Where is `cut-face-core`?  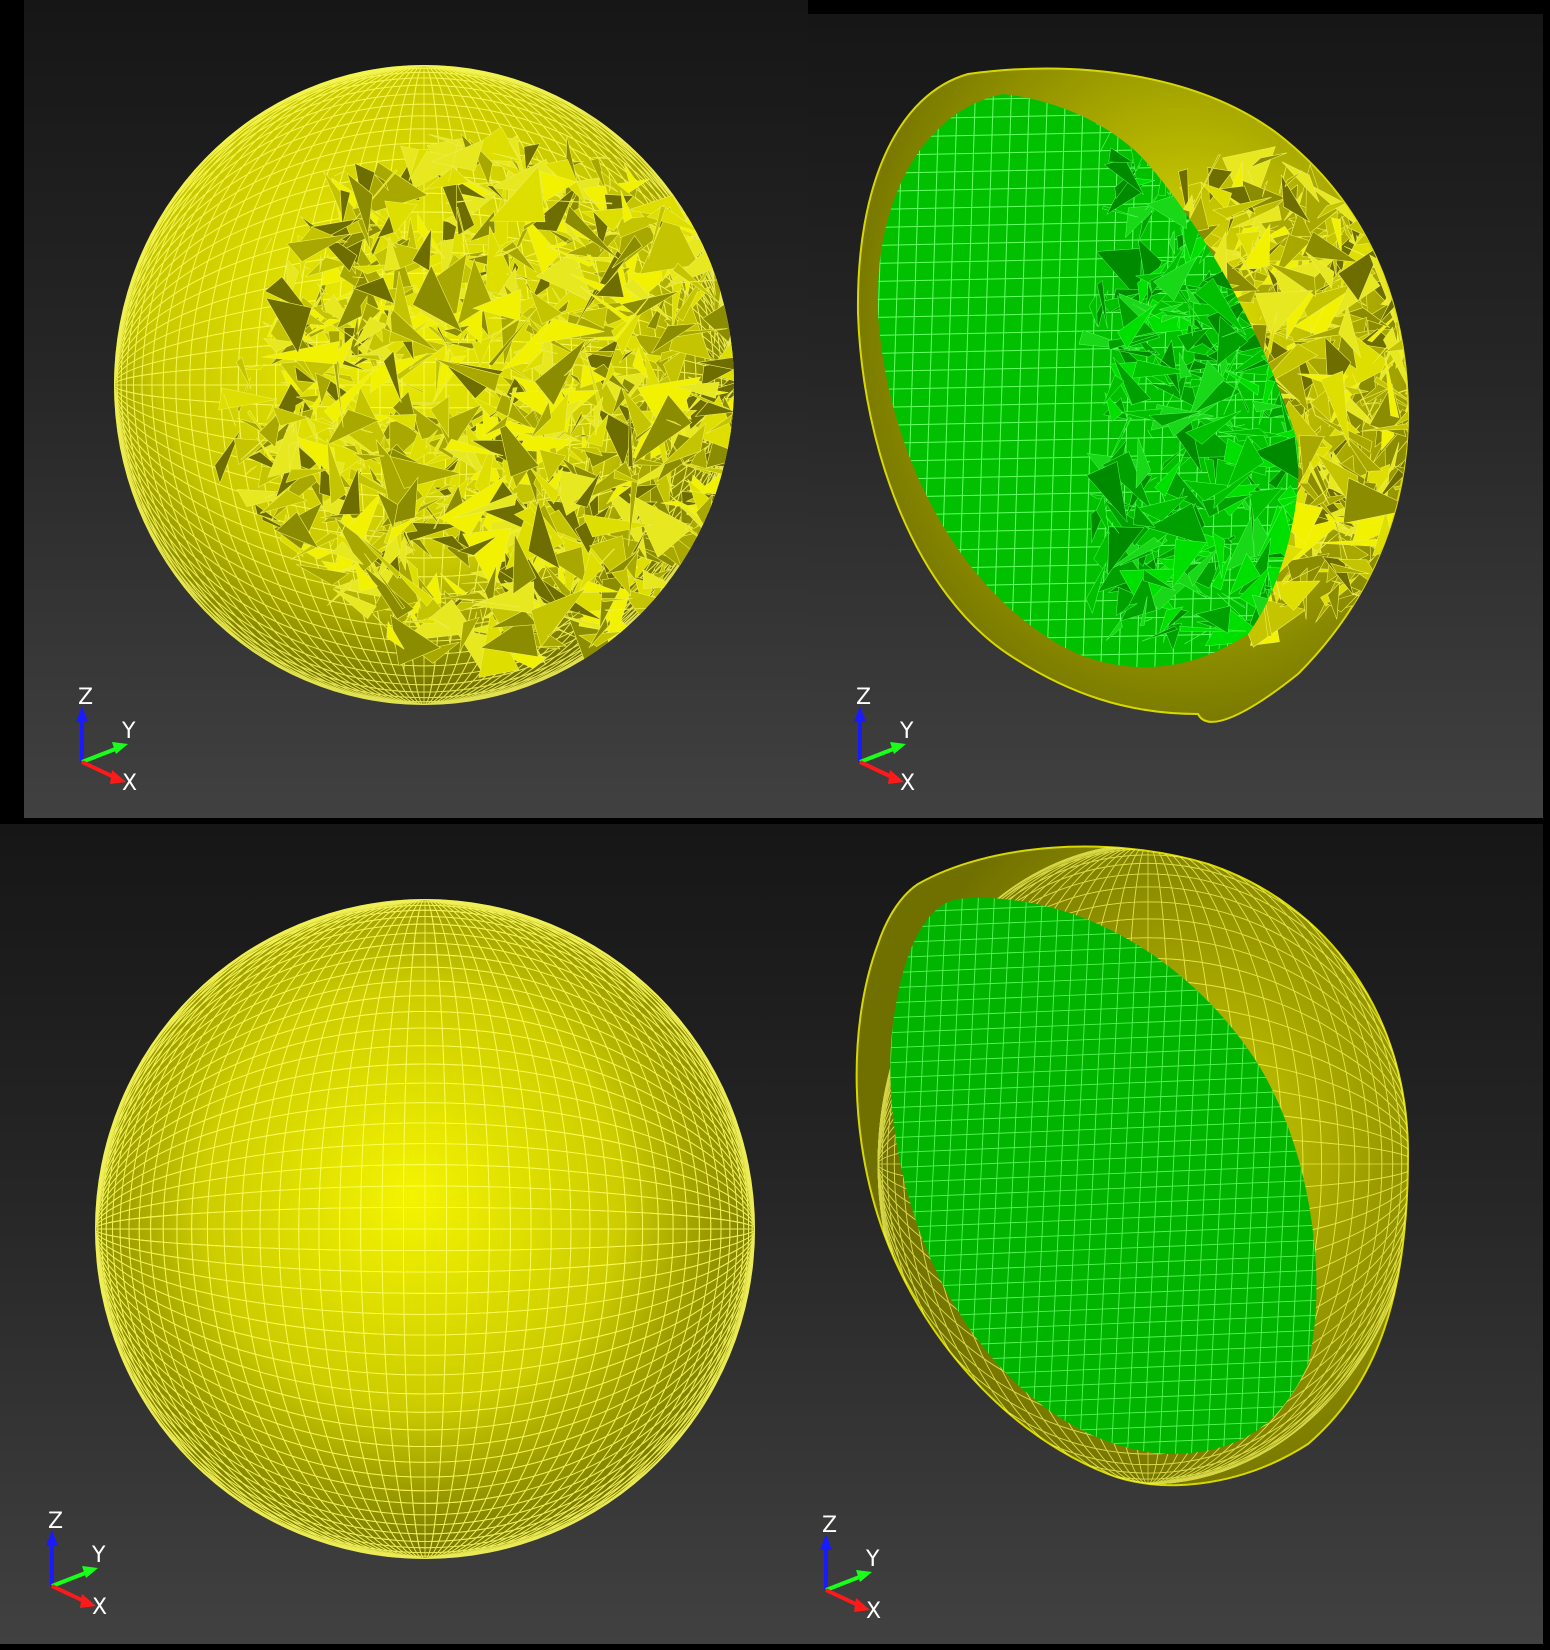 cut-face-core is located at coordinates (1103, 1175).